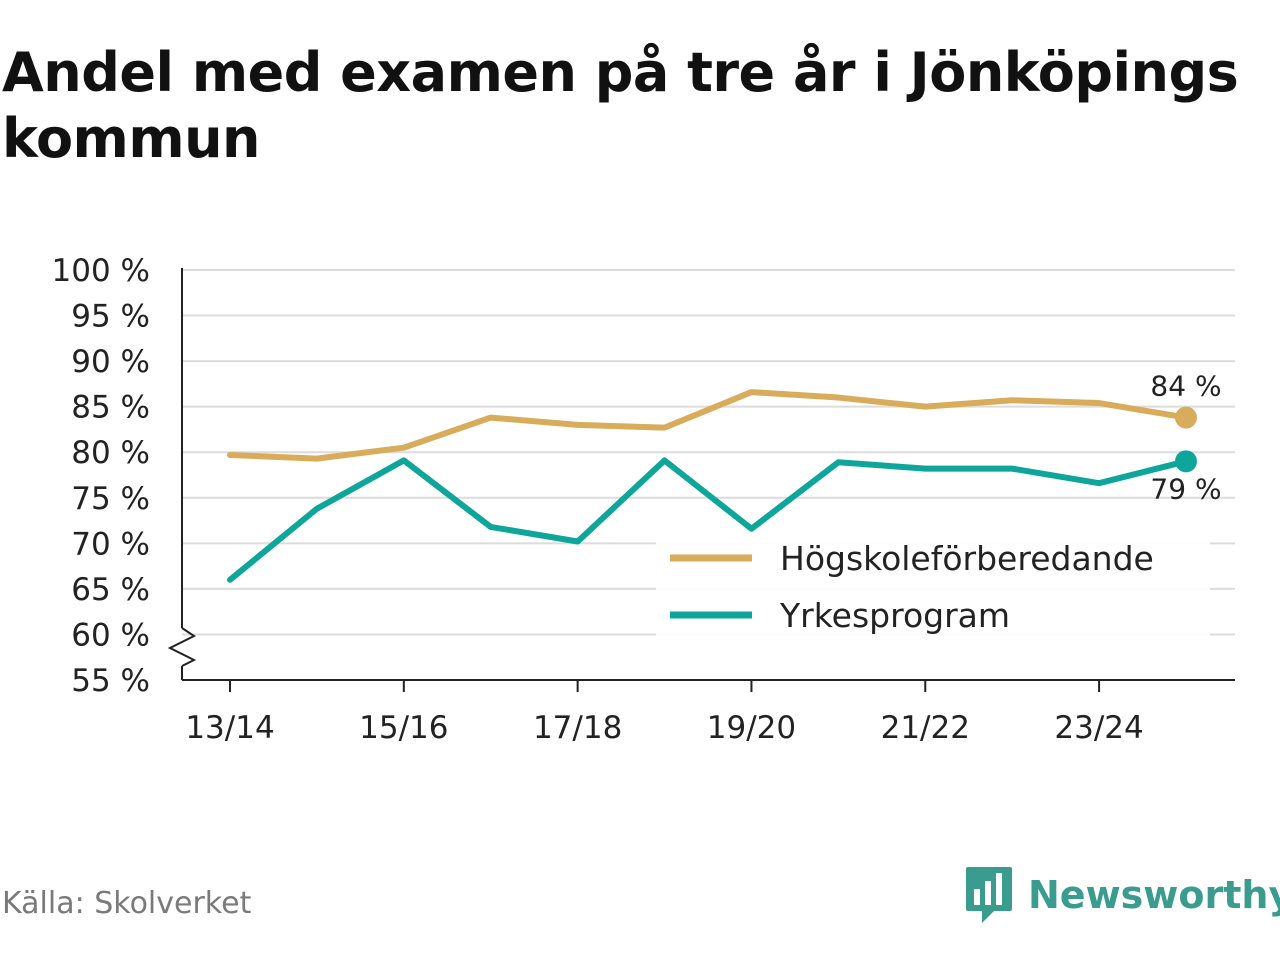 This screenshot has width=1280, height=960. Describe the element at coordinates (1185, 488) in the screenshot. I see `end-value-label-2: 79 %` at that location.